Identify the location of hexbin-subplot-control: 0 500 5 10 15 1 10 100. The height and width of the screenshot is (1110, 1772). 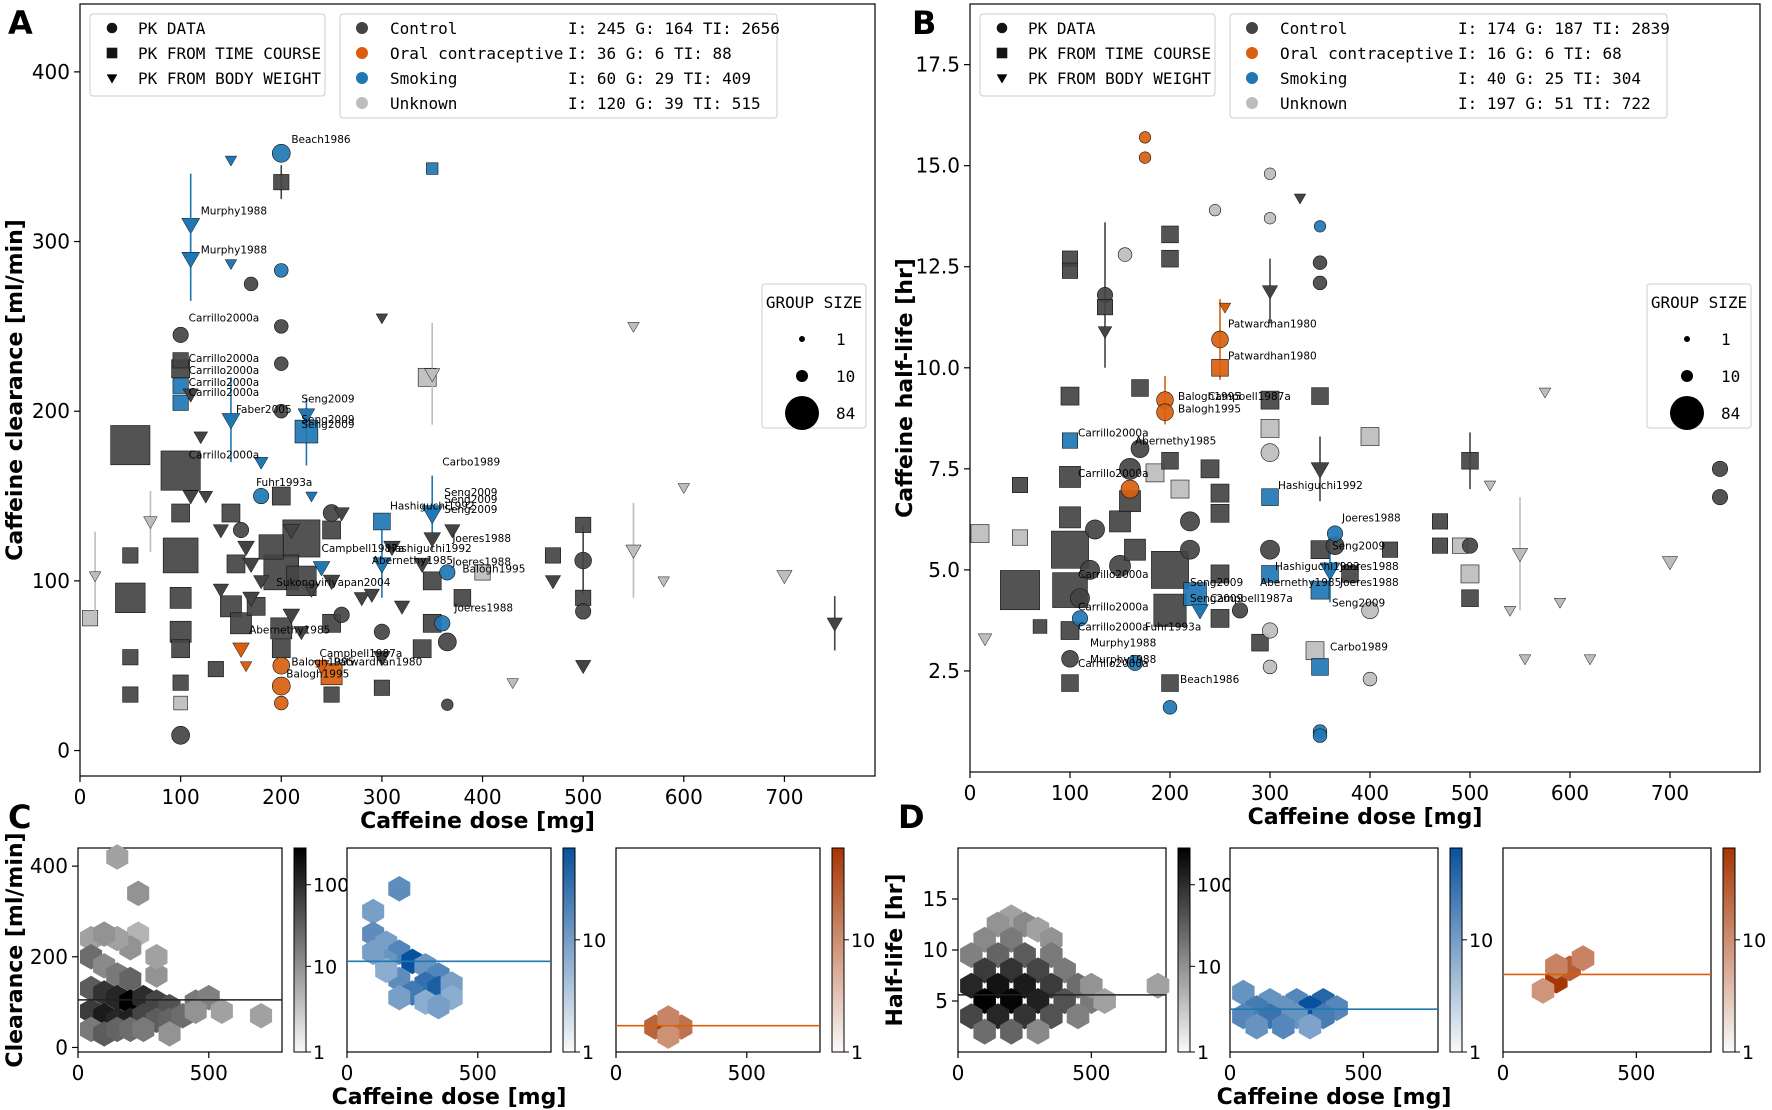
(1078, 966).